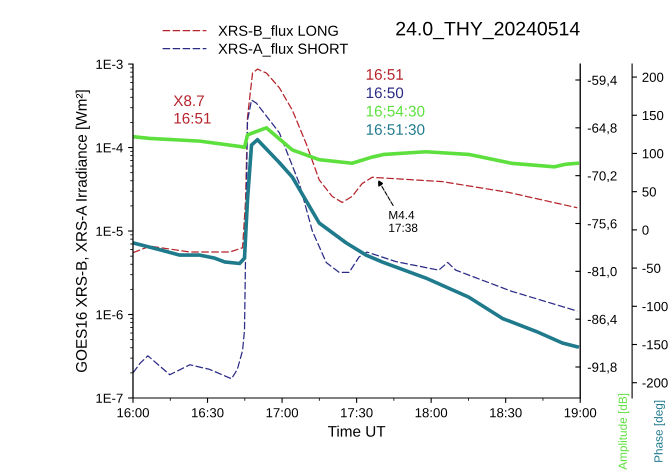  What do you see at coordinates (109, 231) in the screenshot?
I see `y-tick-label: 1E-5` at bounding box center [109, 231].